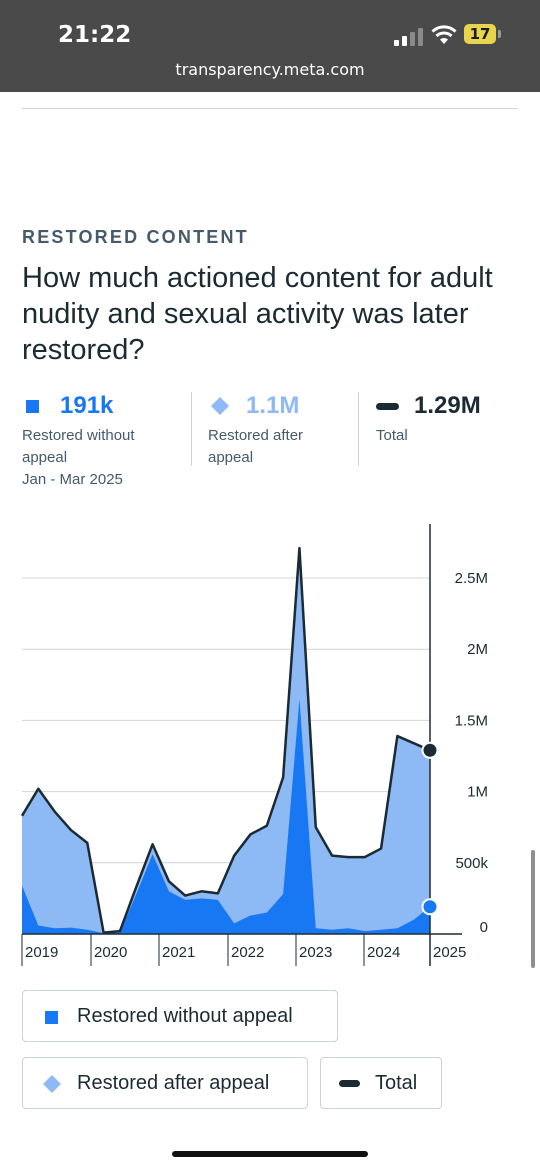 The height and width of the screenshot is (1169, 540). Describe the element at coordinates (408, 37) in the screenshot. I see `cellular-signal-icon` at that location.